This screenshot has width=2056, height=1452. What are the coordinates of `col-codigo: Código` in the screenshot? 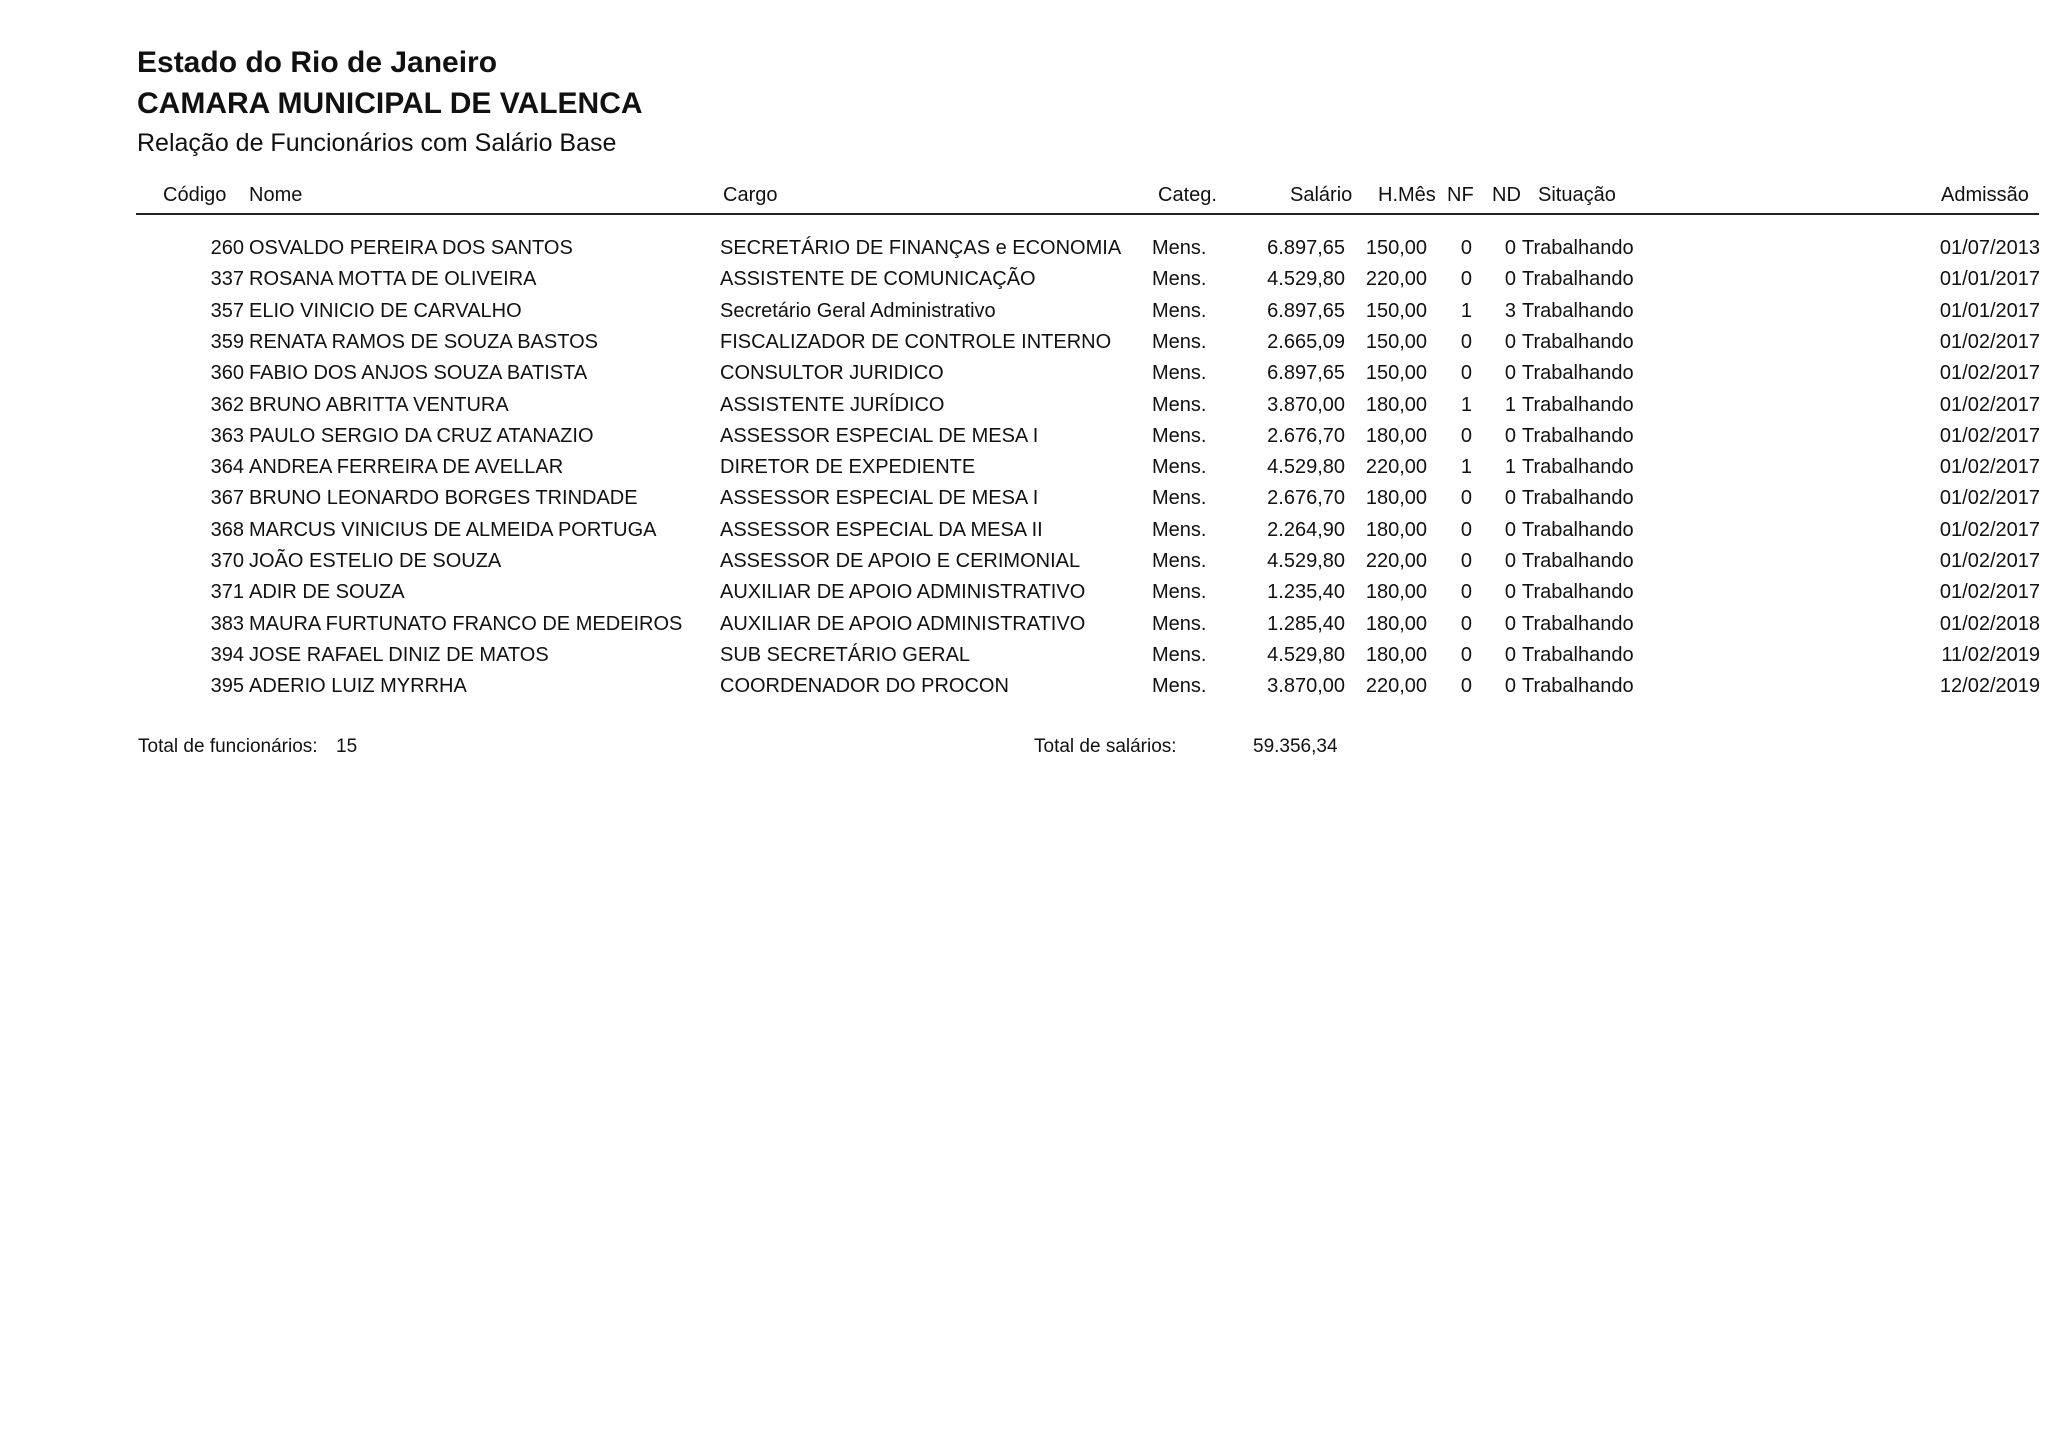 It's located at (195, 195).